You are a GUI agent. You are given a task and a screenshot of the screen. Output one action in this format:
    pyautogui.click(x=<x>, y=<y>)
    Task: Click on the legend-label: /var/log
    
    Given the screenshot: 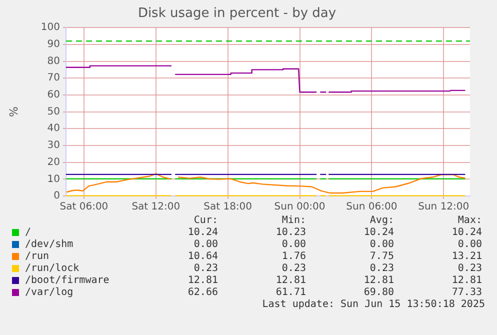 What is the action you would take?
    pyautogui.click(x=49, y=293)
    